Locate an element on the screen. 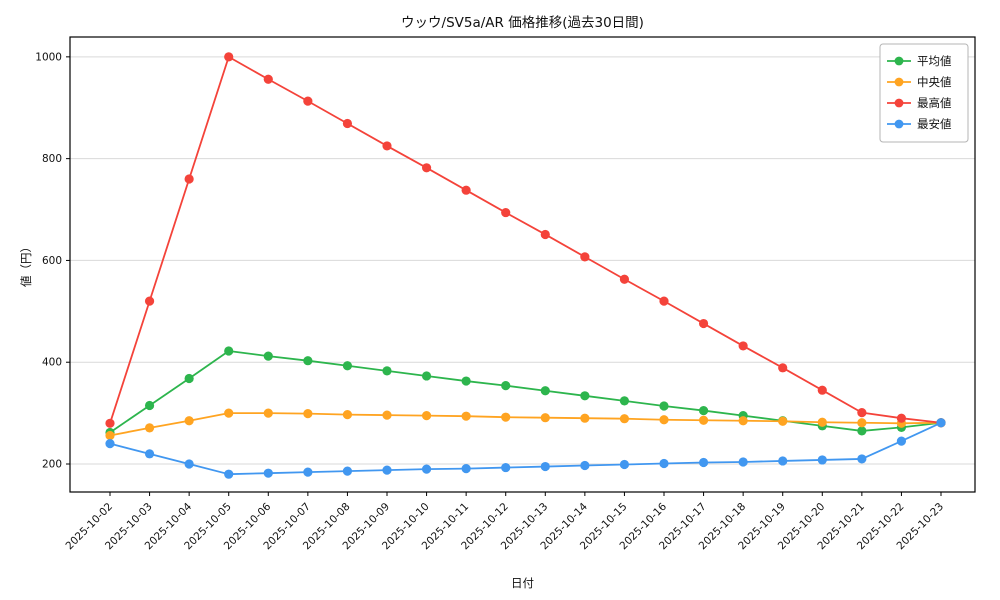 Image resolution: width=1000 pixels, height=600 pixels. legend-item-max: 最高値 is located at coordinates (919, 103).